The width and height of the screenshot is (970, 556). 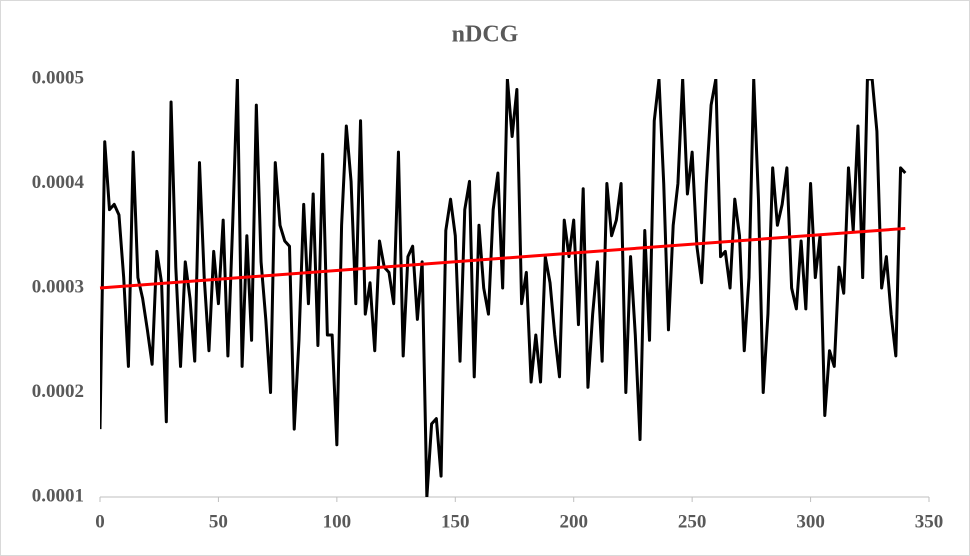 I want to click on y-tick-label: 0.0004, so click(x=58, y=182).